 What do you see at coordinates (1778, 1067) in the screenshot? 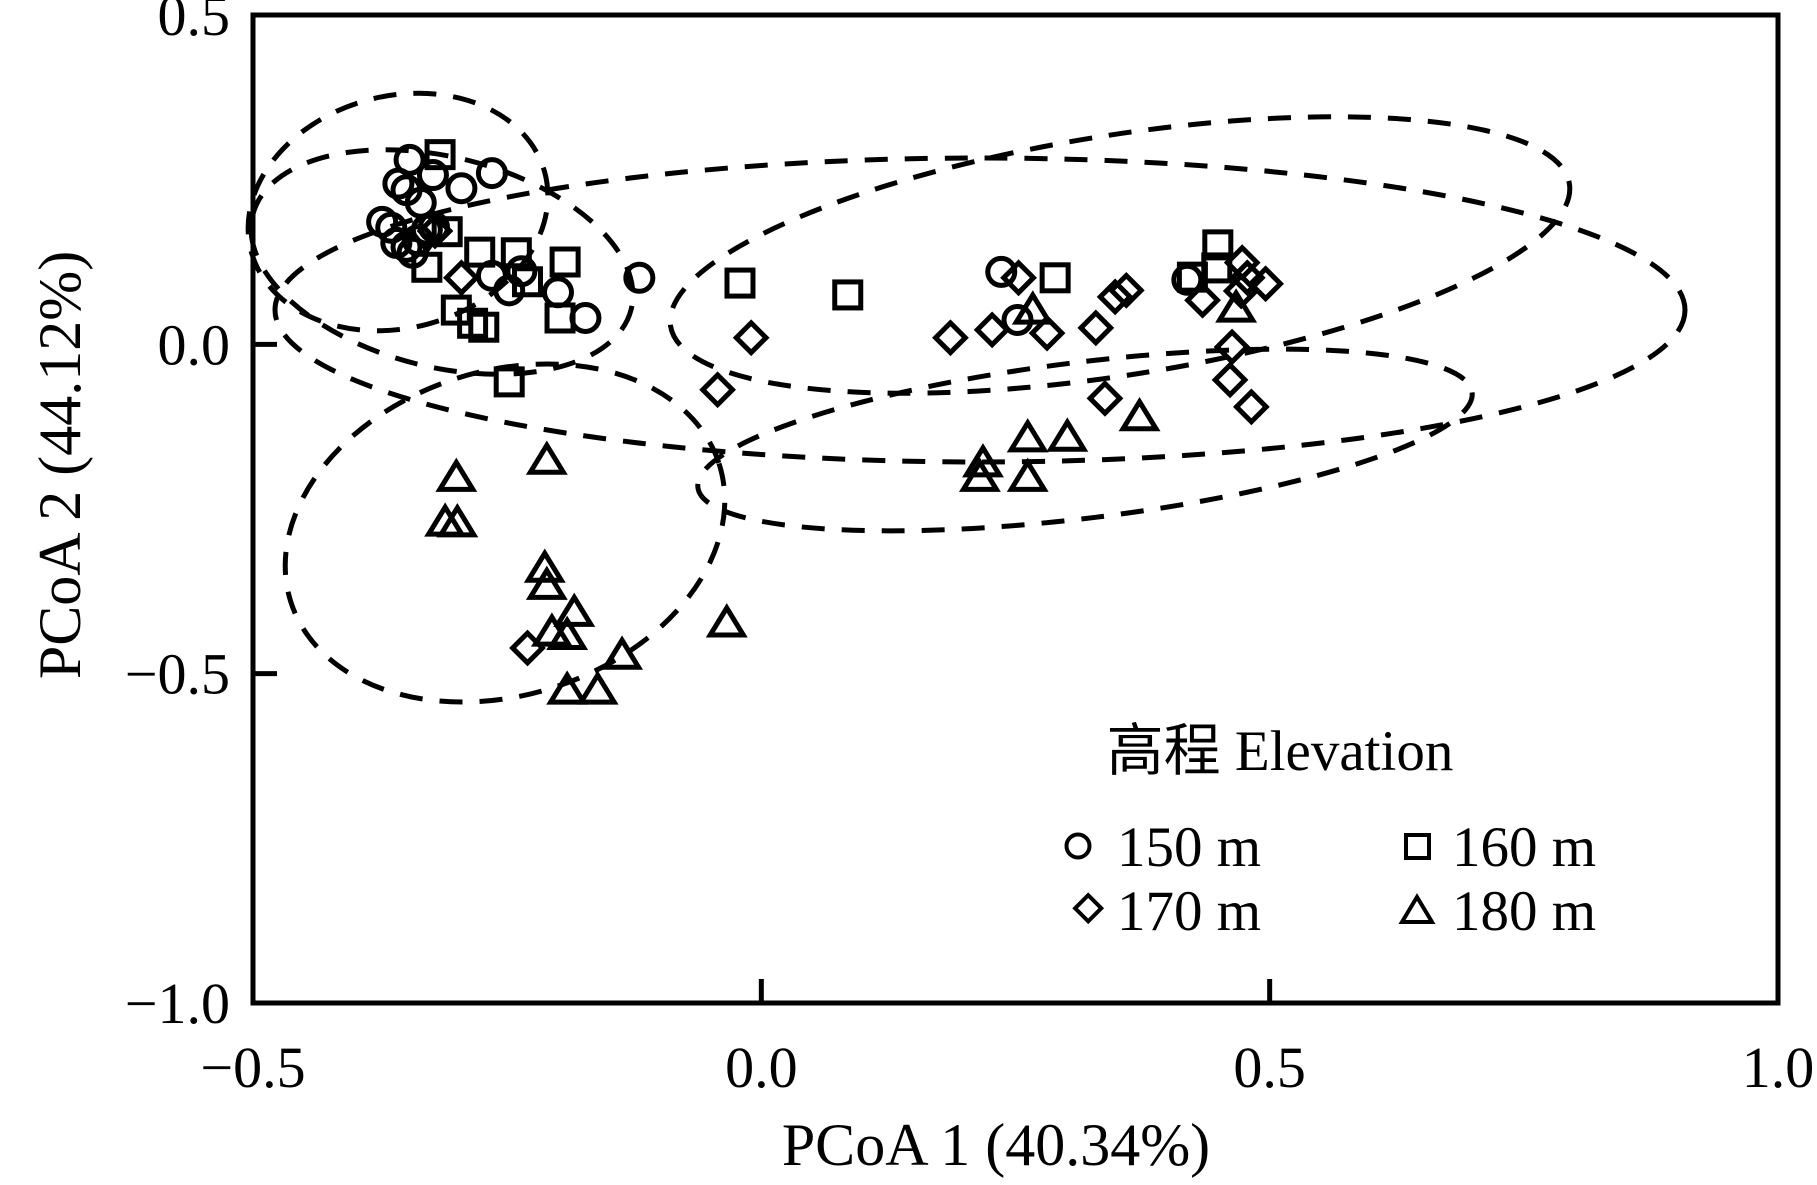
I see `x-tick-label: 1.0` at bounding box center [1778, 1067].